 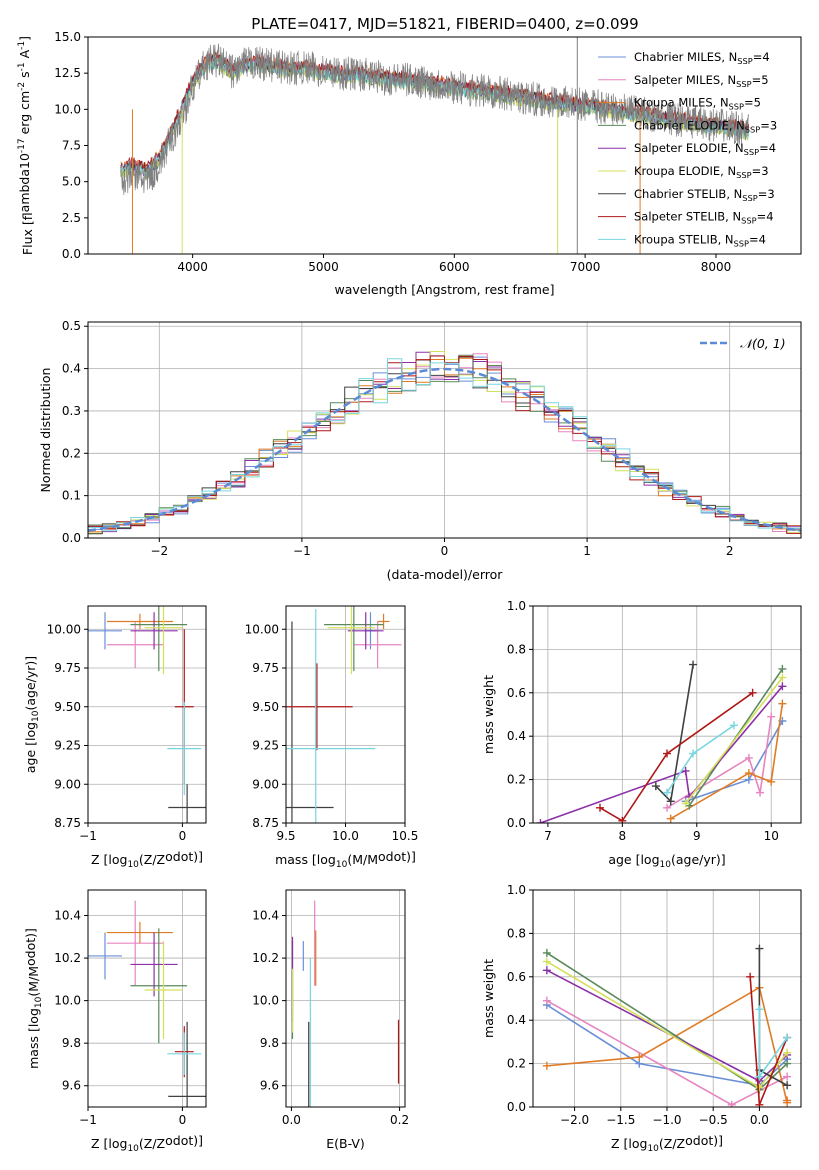 What do you see at coordinates (27, 233) in the screenshot?
I see `label-text-part: Flux [f` at bounding box center [27, 233].